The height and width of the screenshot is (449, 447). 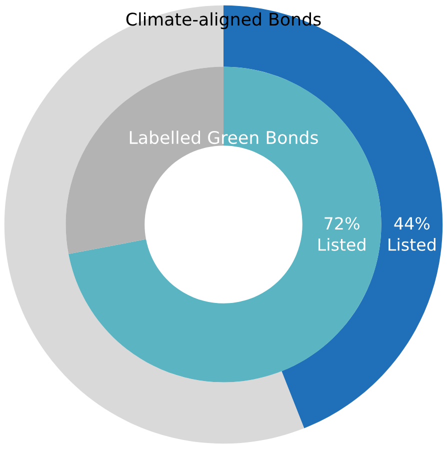 I want to click on data-label: 44%, so click(x=412, y=223).